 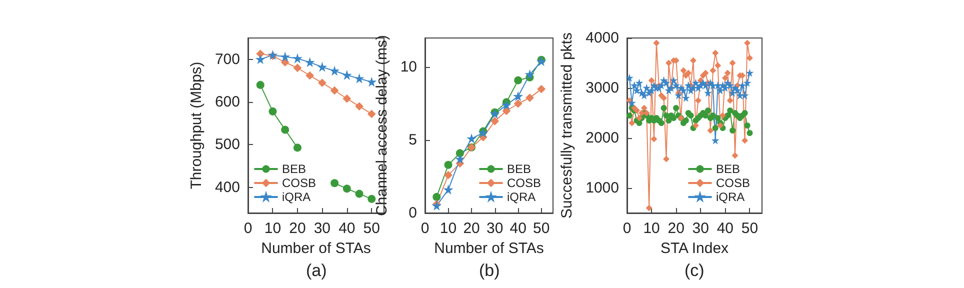 What do you see at coordinates (567, 125) in the screenshot?
I see `y-axis-title: Succesfully transmitted pkts` at bounding box center [567, 125].